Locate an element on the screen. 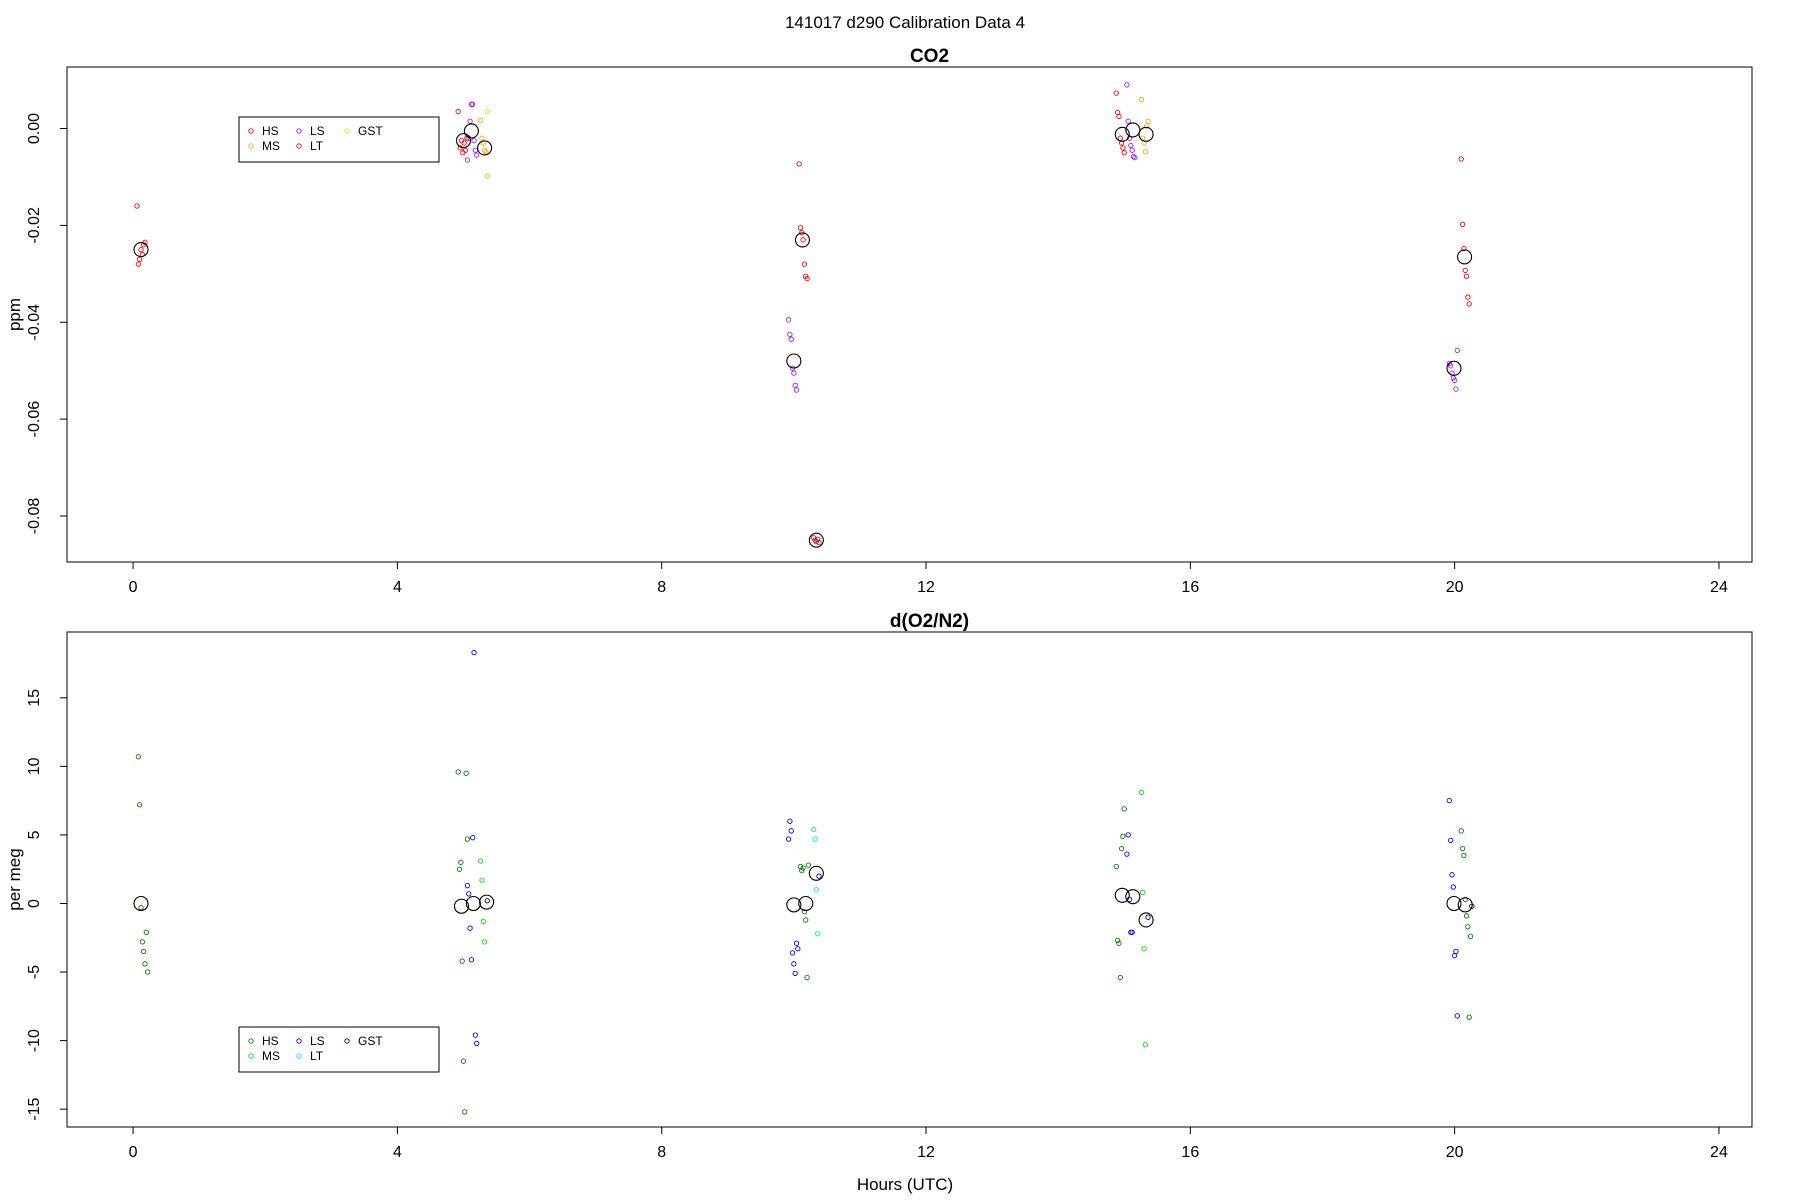 The image size is (1800, 1200). y-tick-label: -10 is located at coordinates (34, 1040).